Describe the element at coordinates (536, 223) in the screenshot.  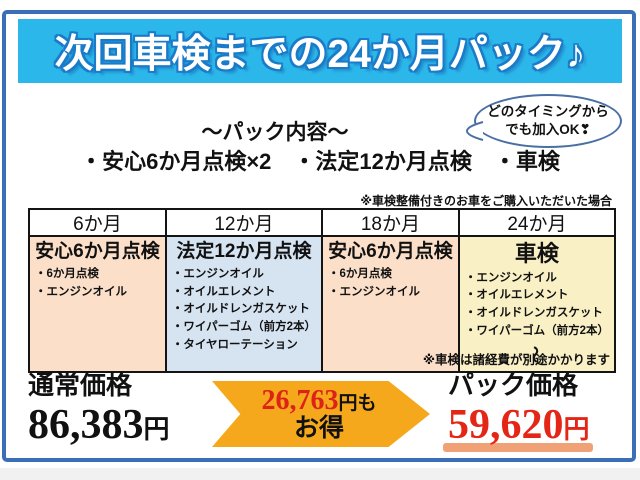
I see `month-header-24: 24か月` at that location.